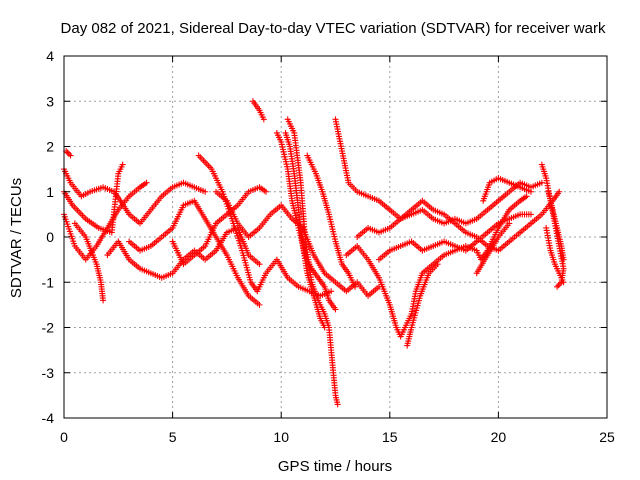  I want to click on series-arc-p, so click(438, 171).